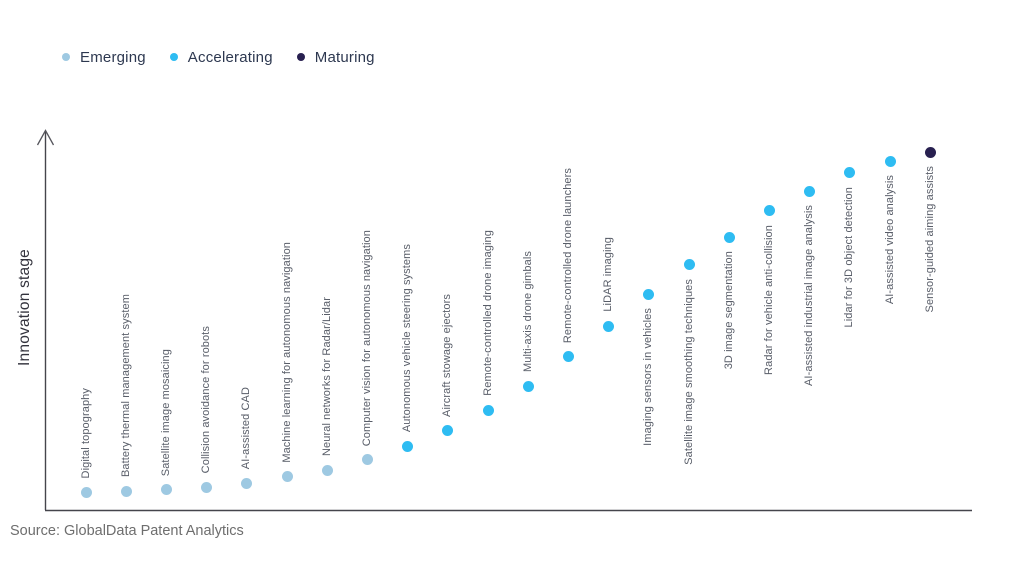  I want to click on data-point-label: Collision avoidance for robots, so click(206, 399).